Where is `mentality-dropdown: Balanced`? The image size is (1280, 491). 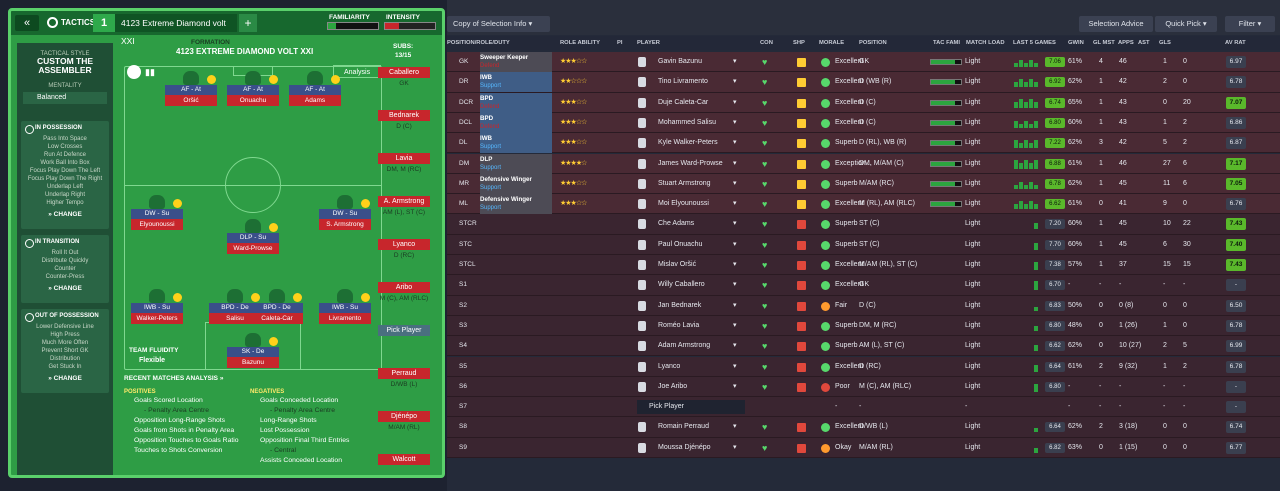 mentality-dropdown: Balanced is located at coordinates (65, 98).